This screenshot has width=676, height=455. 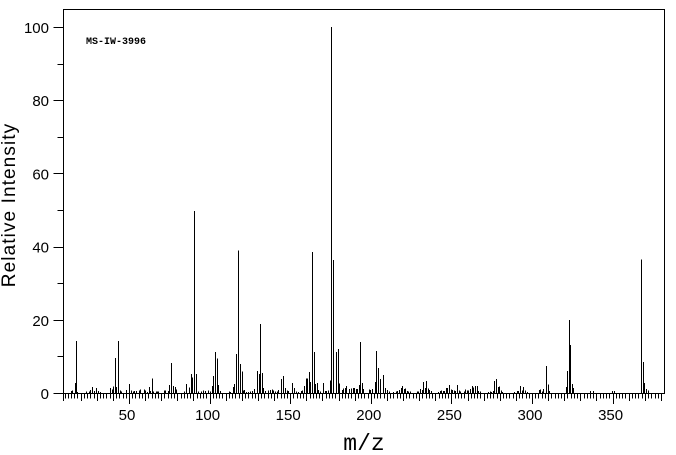 I want to click on svg-text: 350, so click(x=610, y=415).